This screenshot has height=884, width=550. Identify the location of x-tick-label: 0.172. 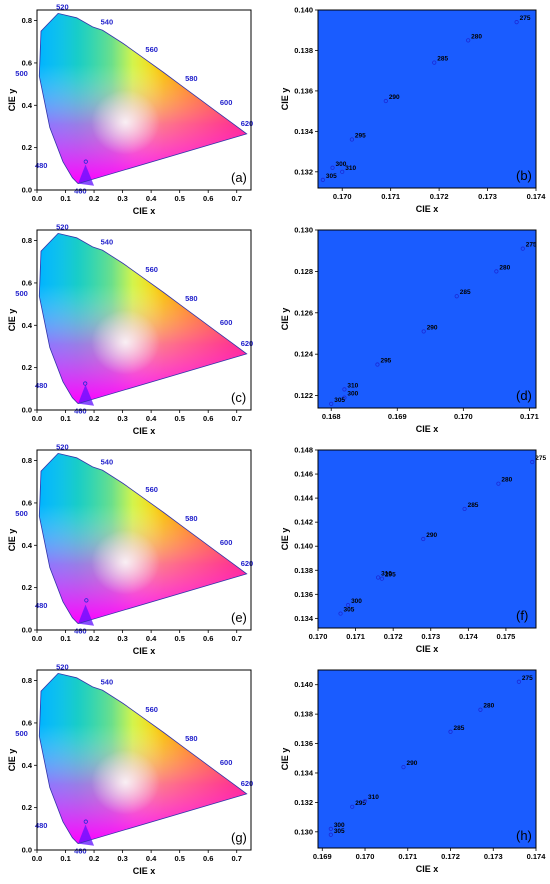
(450, 856).